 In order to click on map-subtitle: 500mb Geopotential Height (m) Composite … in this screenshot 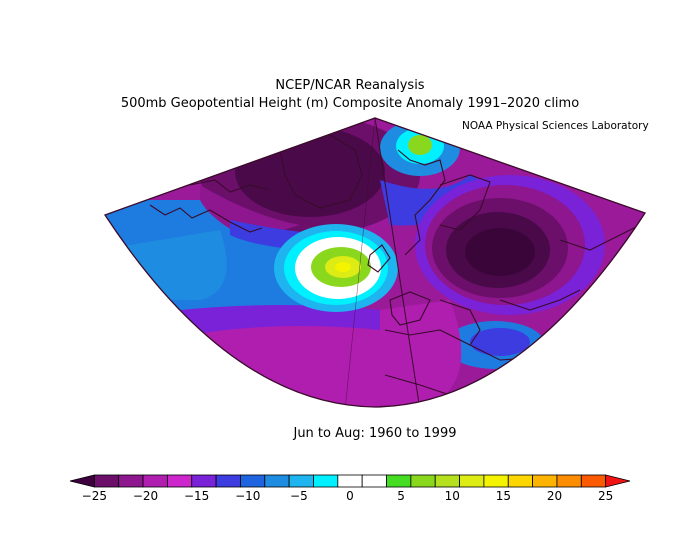, I will do `click(350, 103)`.